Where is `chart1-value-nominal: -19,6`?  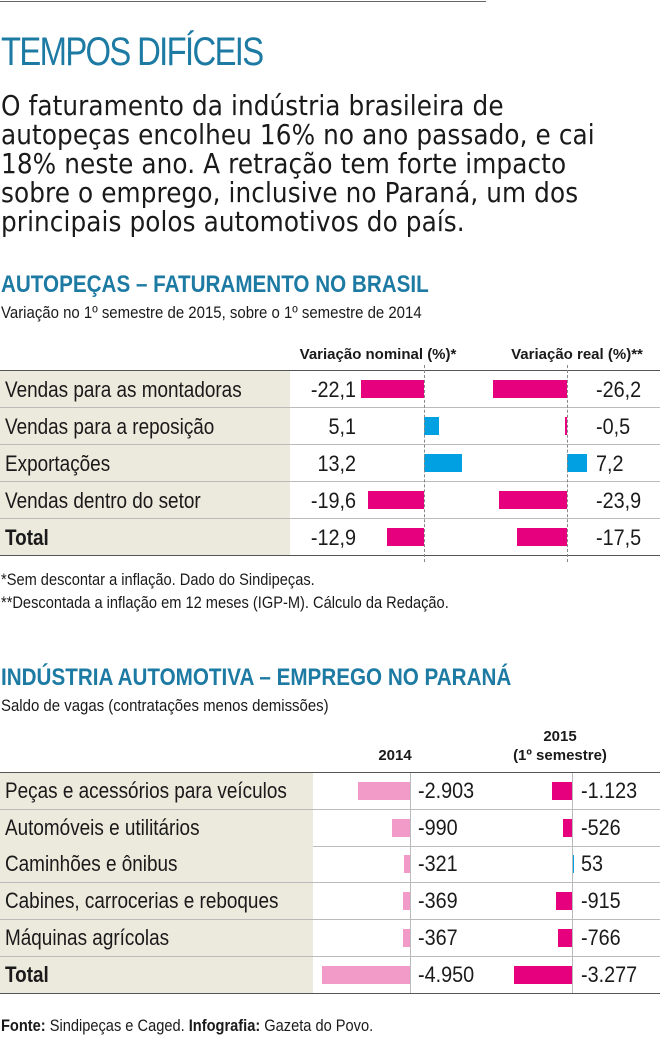 chart1-value-nominal: -19,6 is located at coordinates (333, 500).